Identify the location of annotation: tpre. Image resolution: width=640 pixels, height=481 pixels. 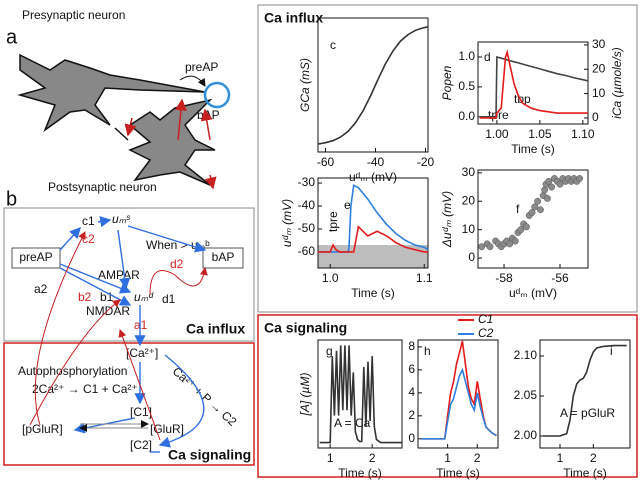
(333, 221).